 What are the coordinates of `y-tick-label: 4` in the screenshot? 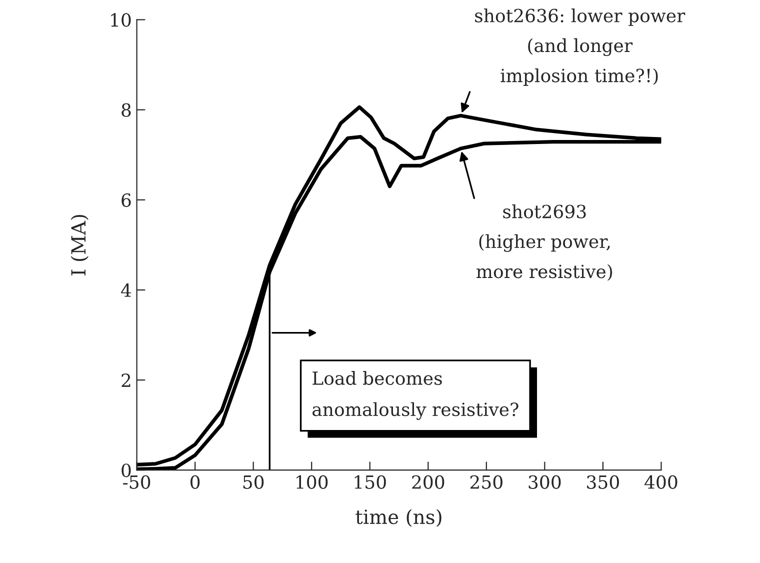 It's located at (126, 290).